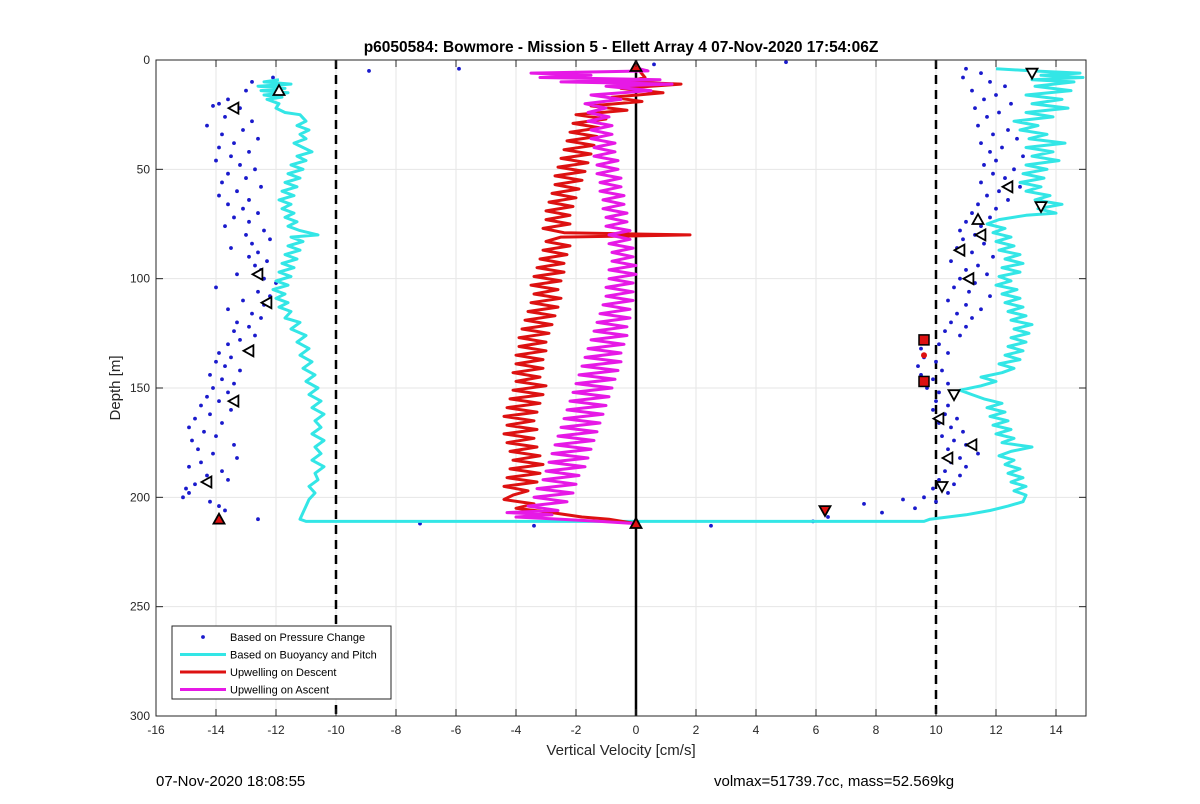 The width and height of the screenshot is (1200, 804). Describe the element at coordinates (140, 716) in the screenshot. I see `y-tick-label: 300` at that location.